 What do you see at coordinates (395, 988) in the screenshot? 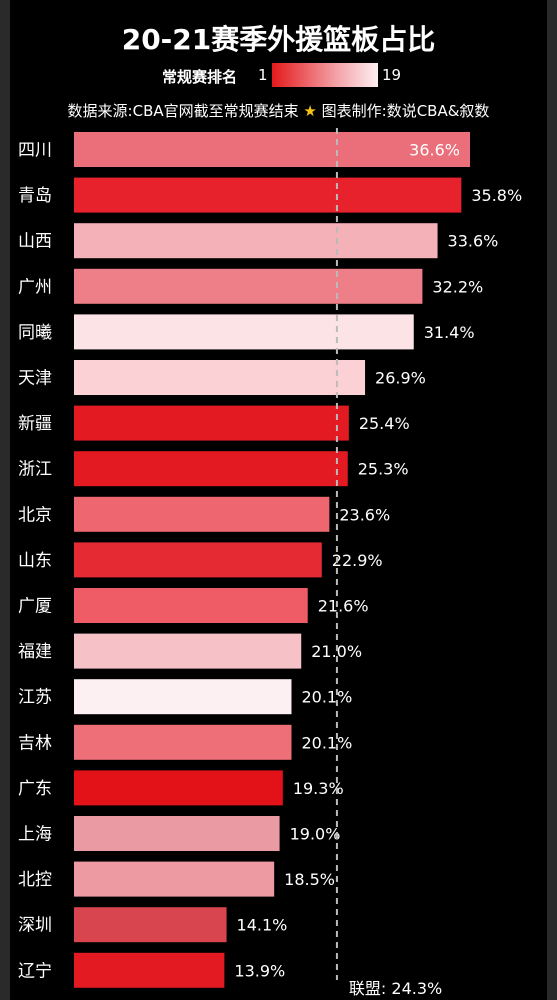
I see `league-average-label: 联盟: 24.3%` at bounding box center [395, 988].